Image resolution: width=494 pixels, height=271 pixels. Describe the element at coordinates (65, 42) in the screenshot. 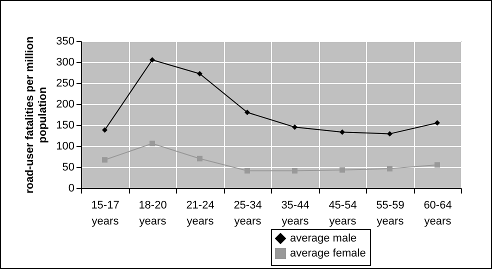

I see `y-tick-label: 350` at that location.